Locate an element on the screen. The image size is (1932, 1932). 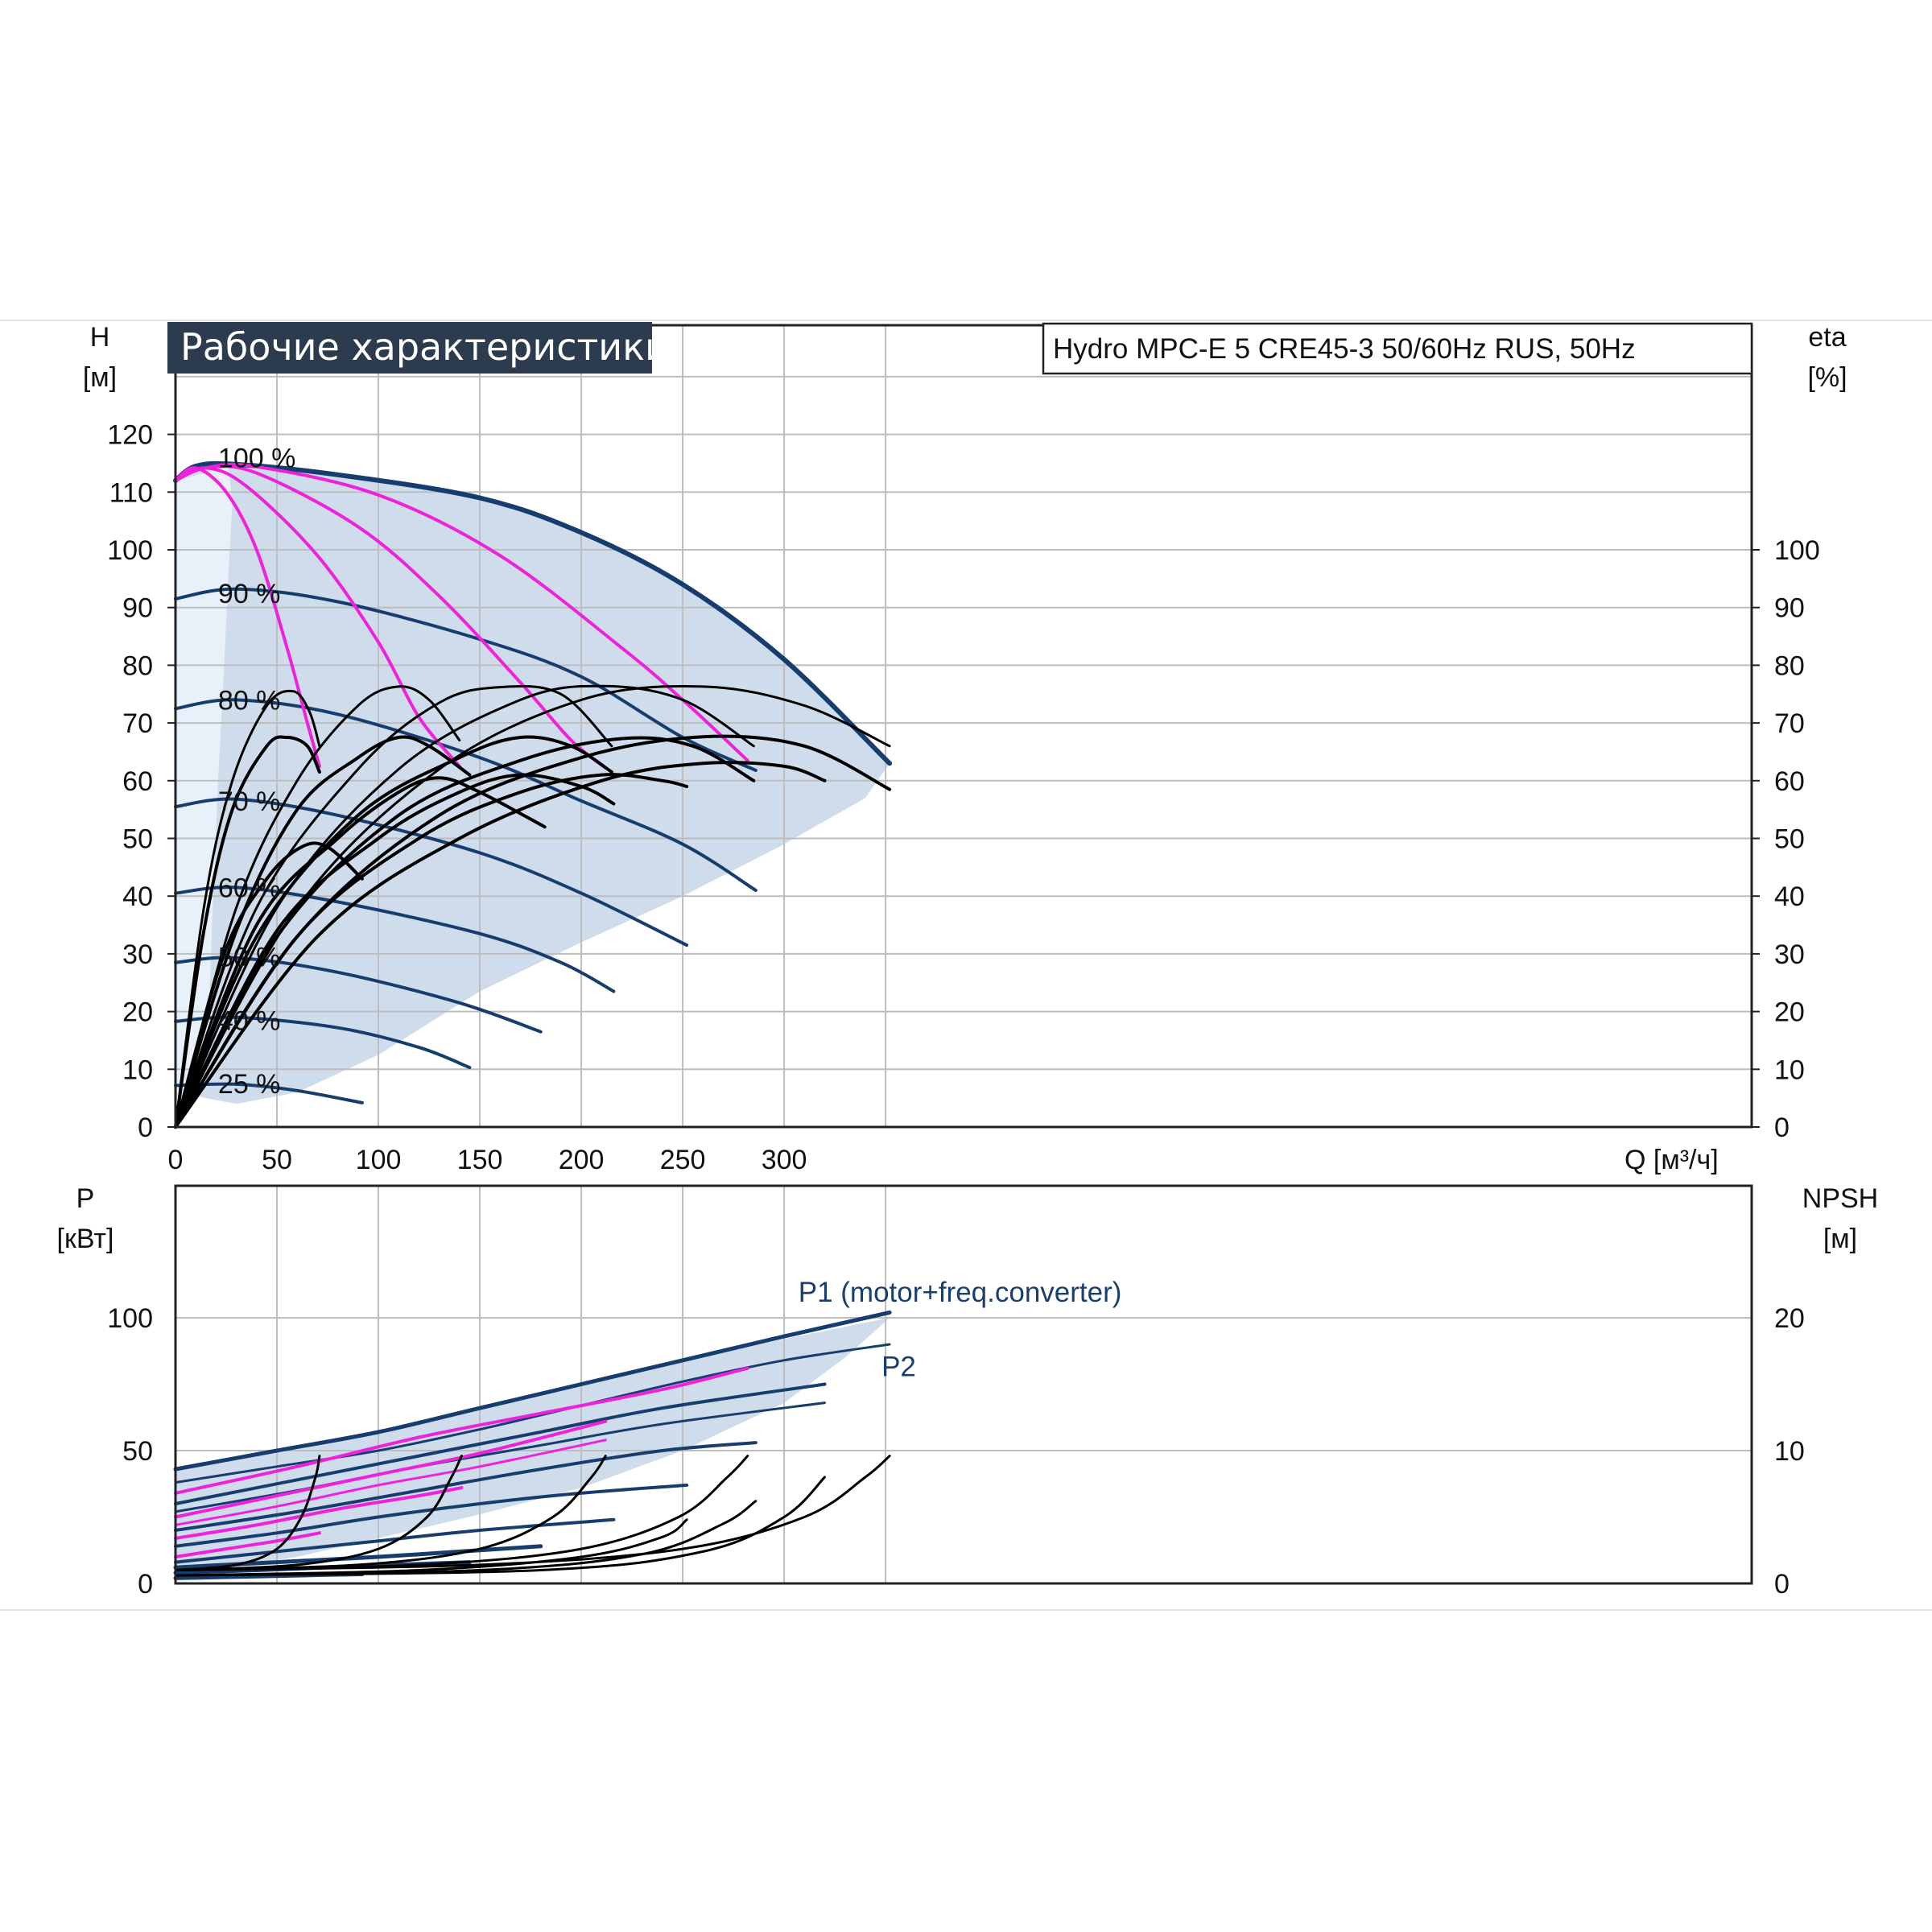
series-line-eta-5-pumps is located at coordinates (532, 907).